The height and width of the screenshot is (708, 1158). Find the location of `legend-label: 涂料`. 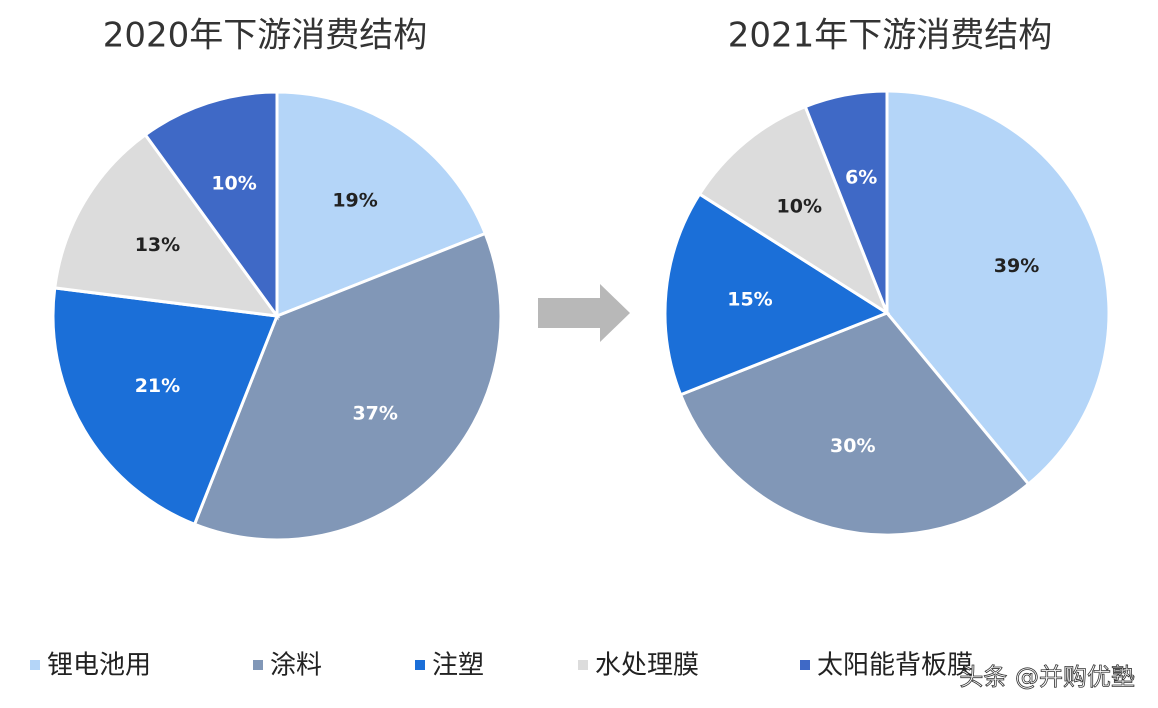

legend-label: 涂料 is located at coordinates (296, 666).